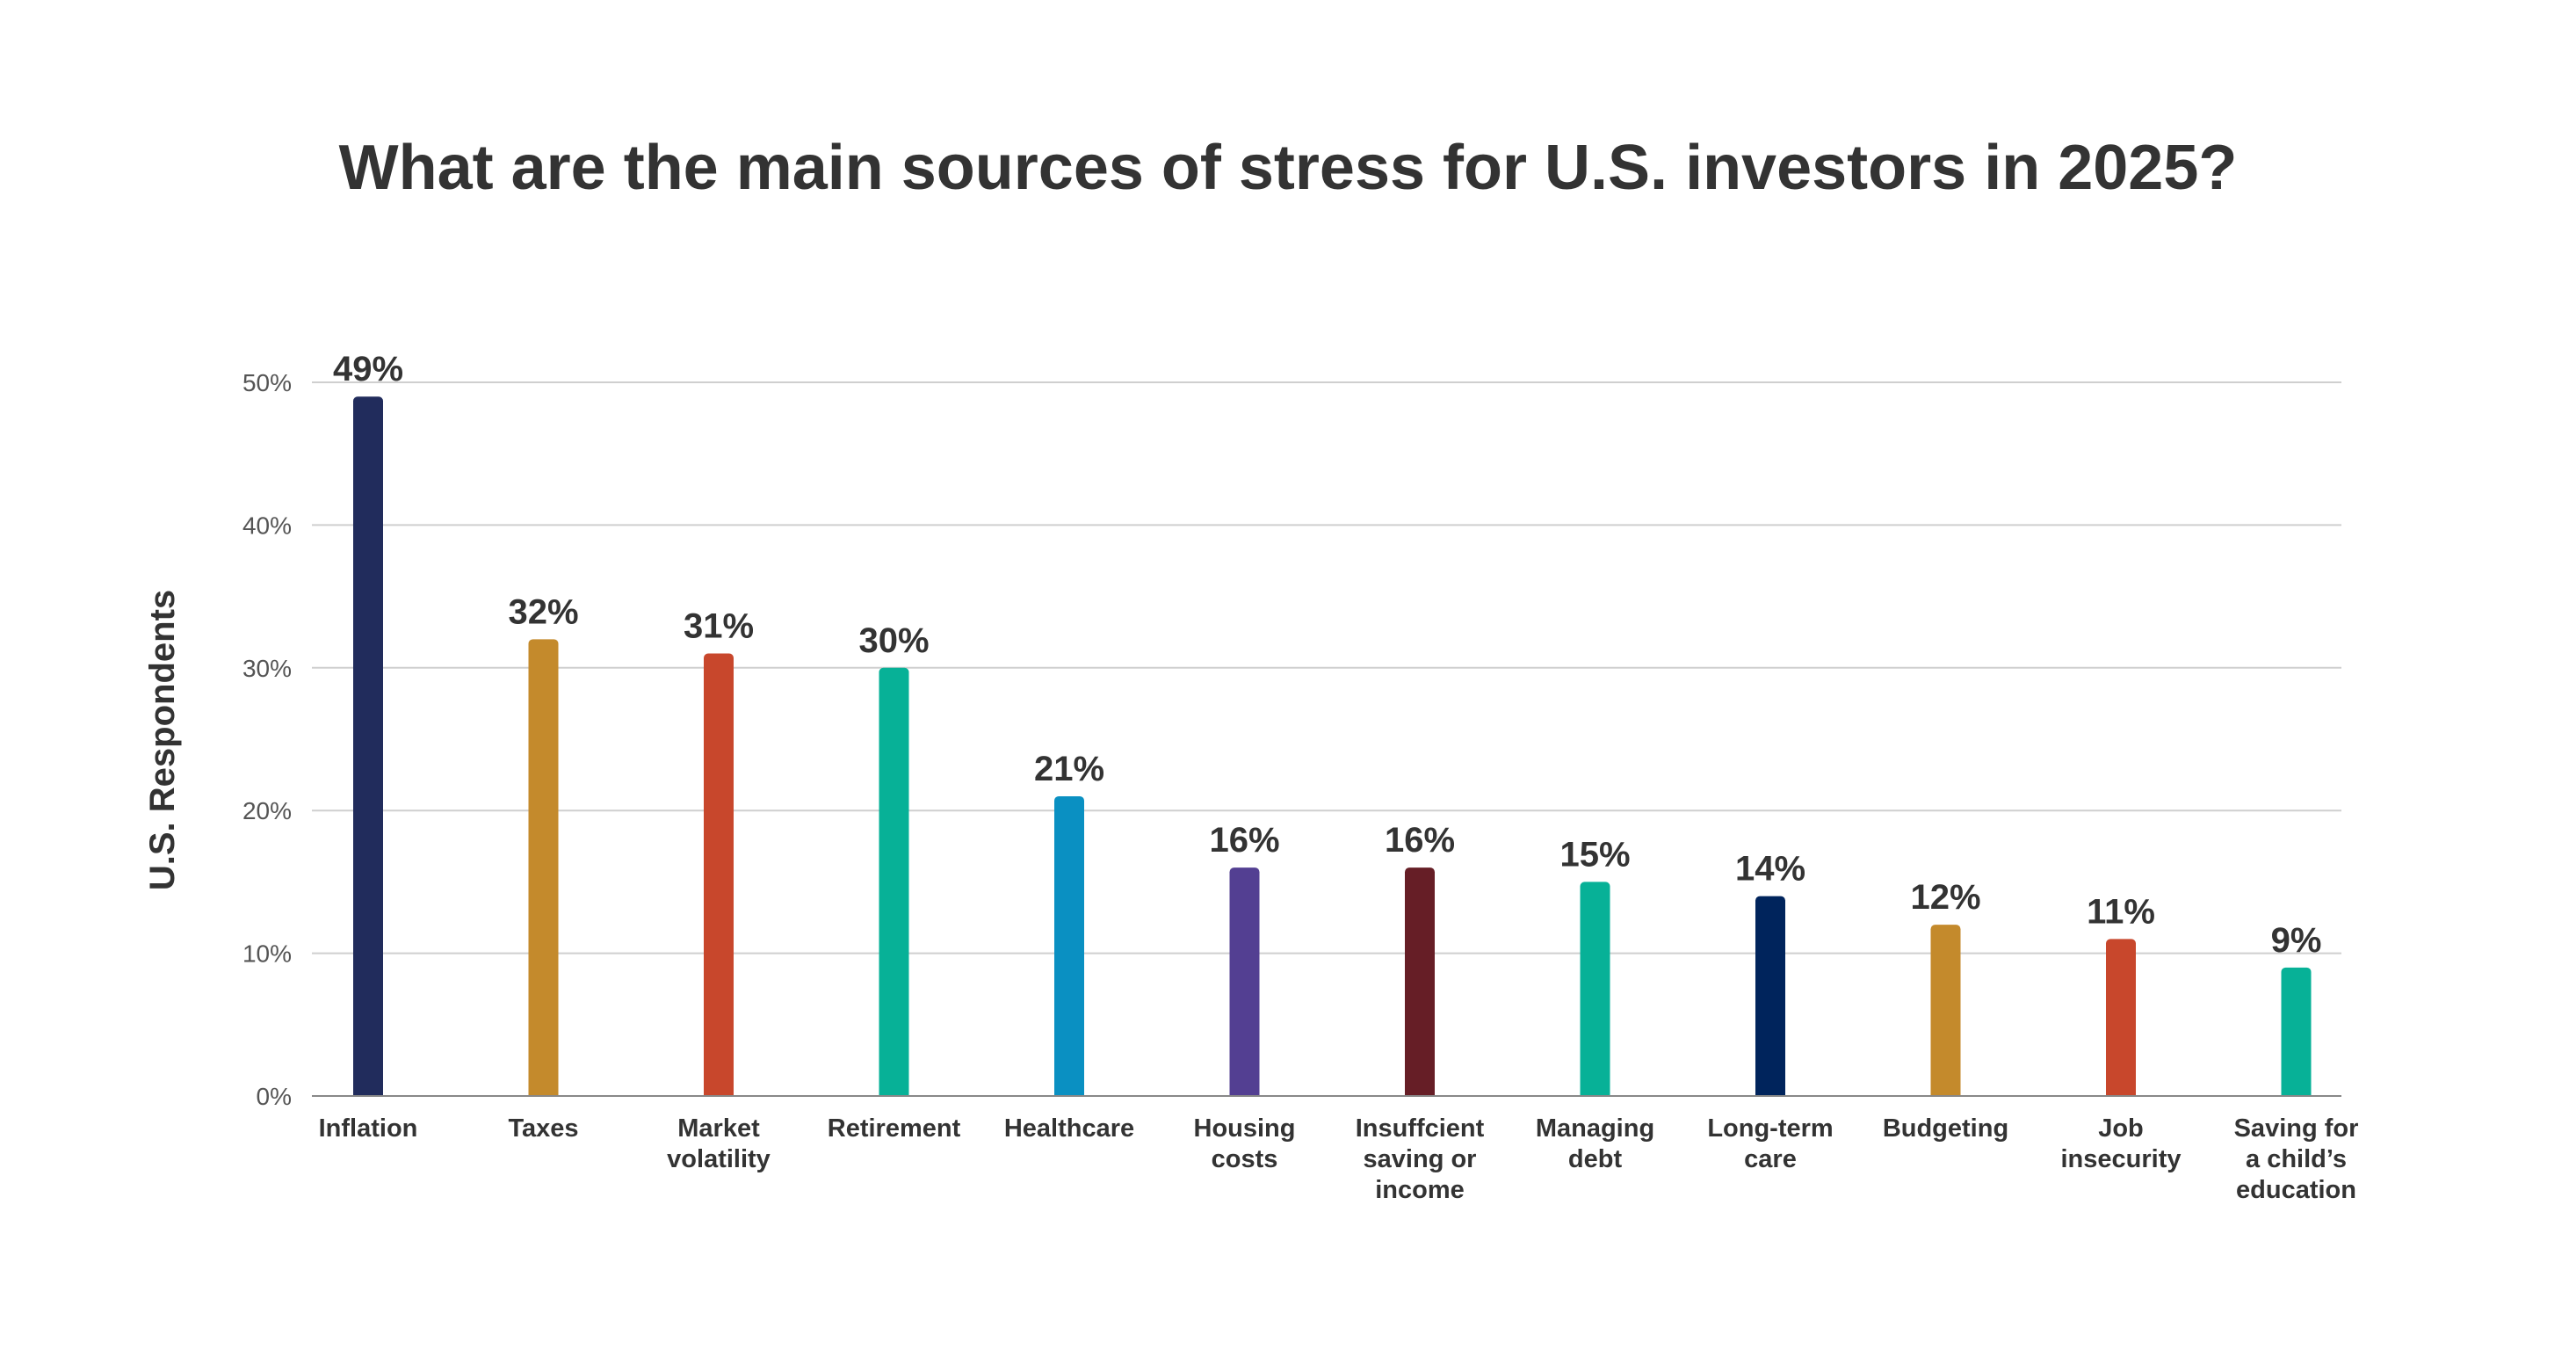 The height and width of the screenshot is (1350, 2576). Describe the element at coordinates (1770, 1159) in the screenshot. I see `category-label-line: care` at that location.